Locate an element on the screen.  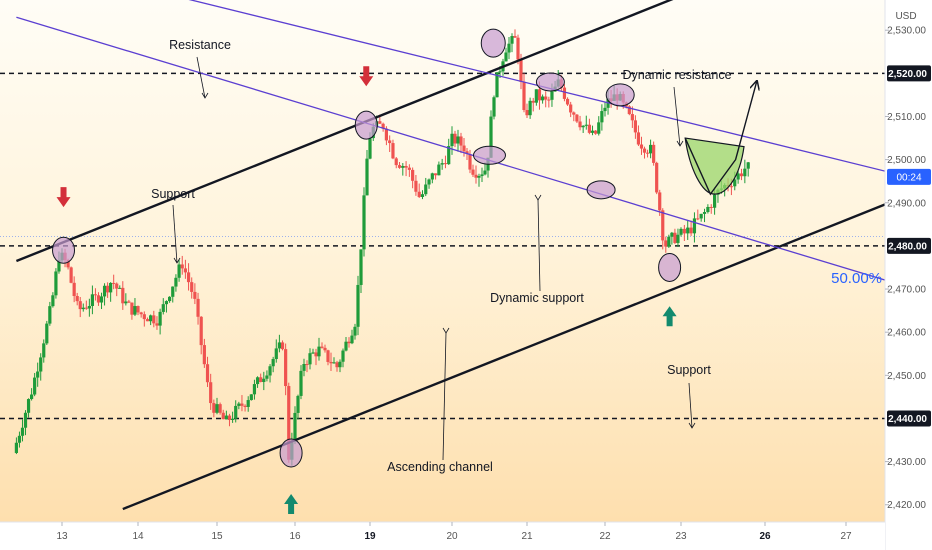
x-tick-label: 15 is located at coordinates (217, 536).